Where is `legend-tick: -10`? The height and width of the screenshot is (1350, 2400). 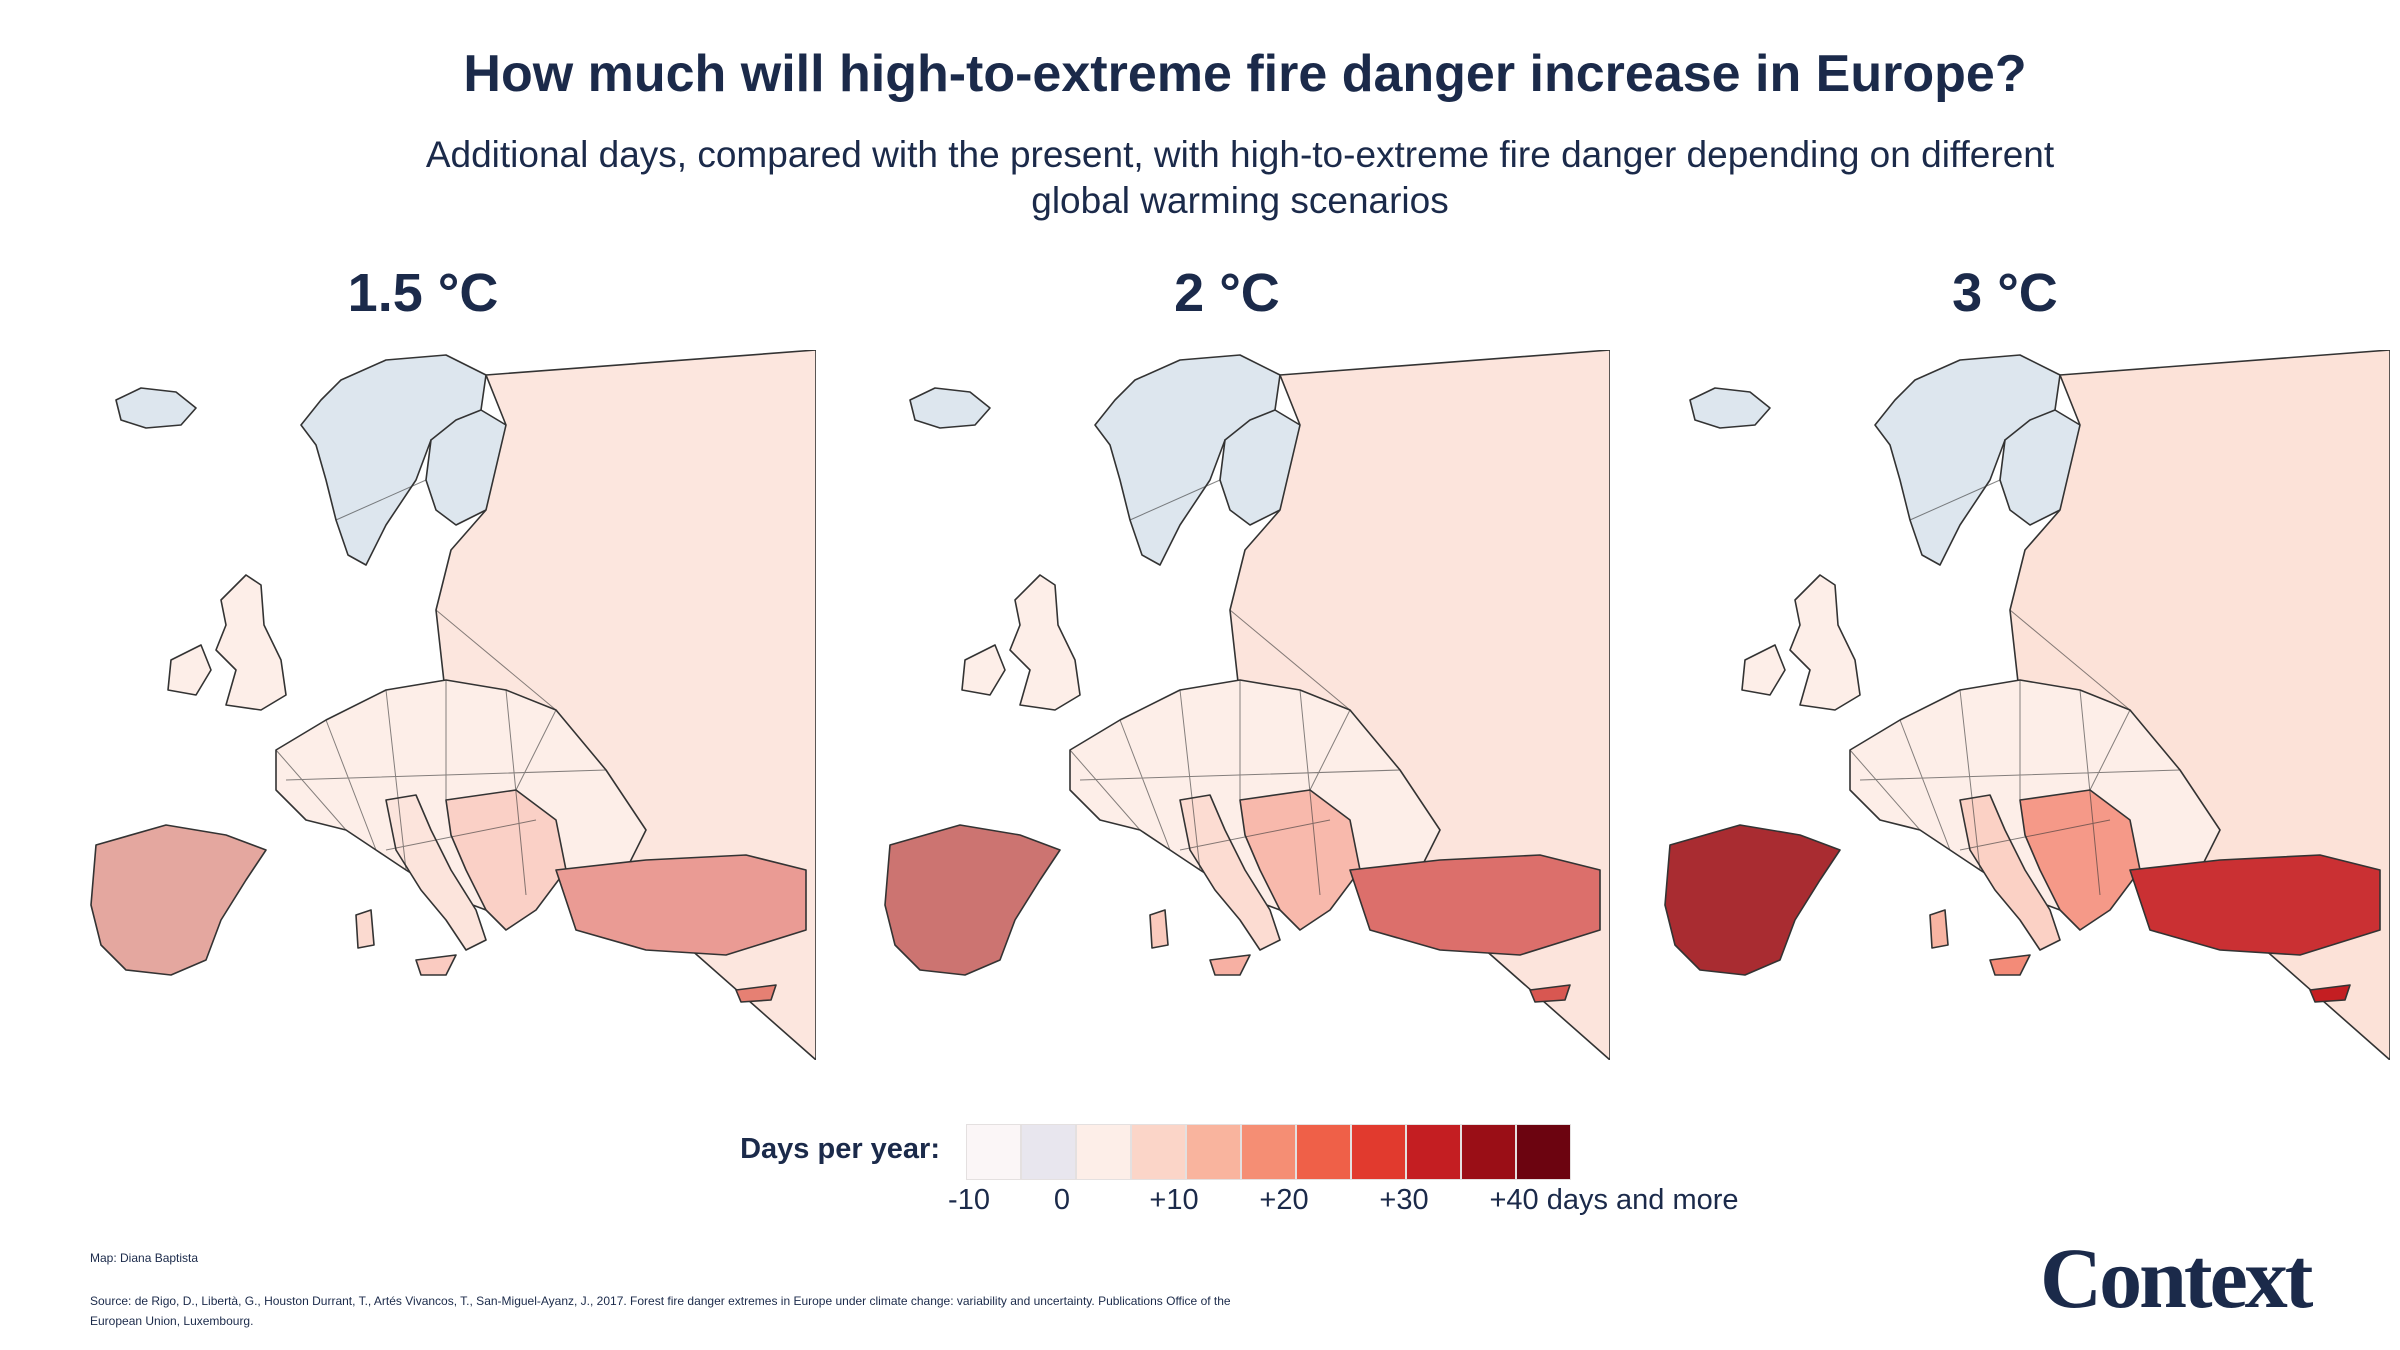 legend-tick: -10 is located at coordinates (969, 1200).